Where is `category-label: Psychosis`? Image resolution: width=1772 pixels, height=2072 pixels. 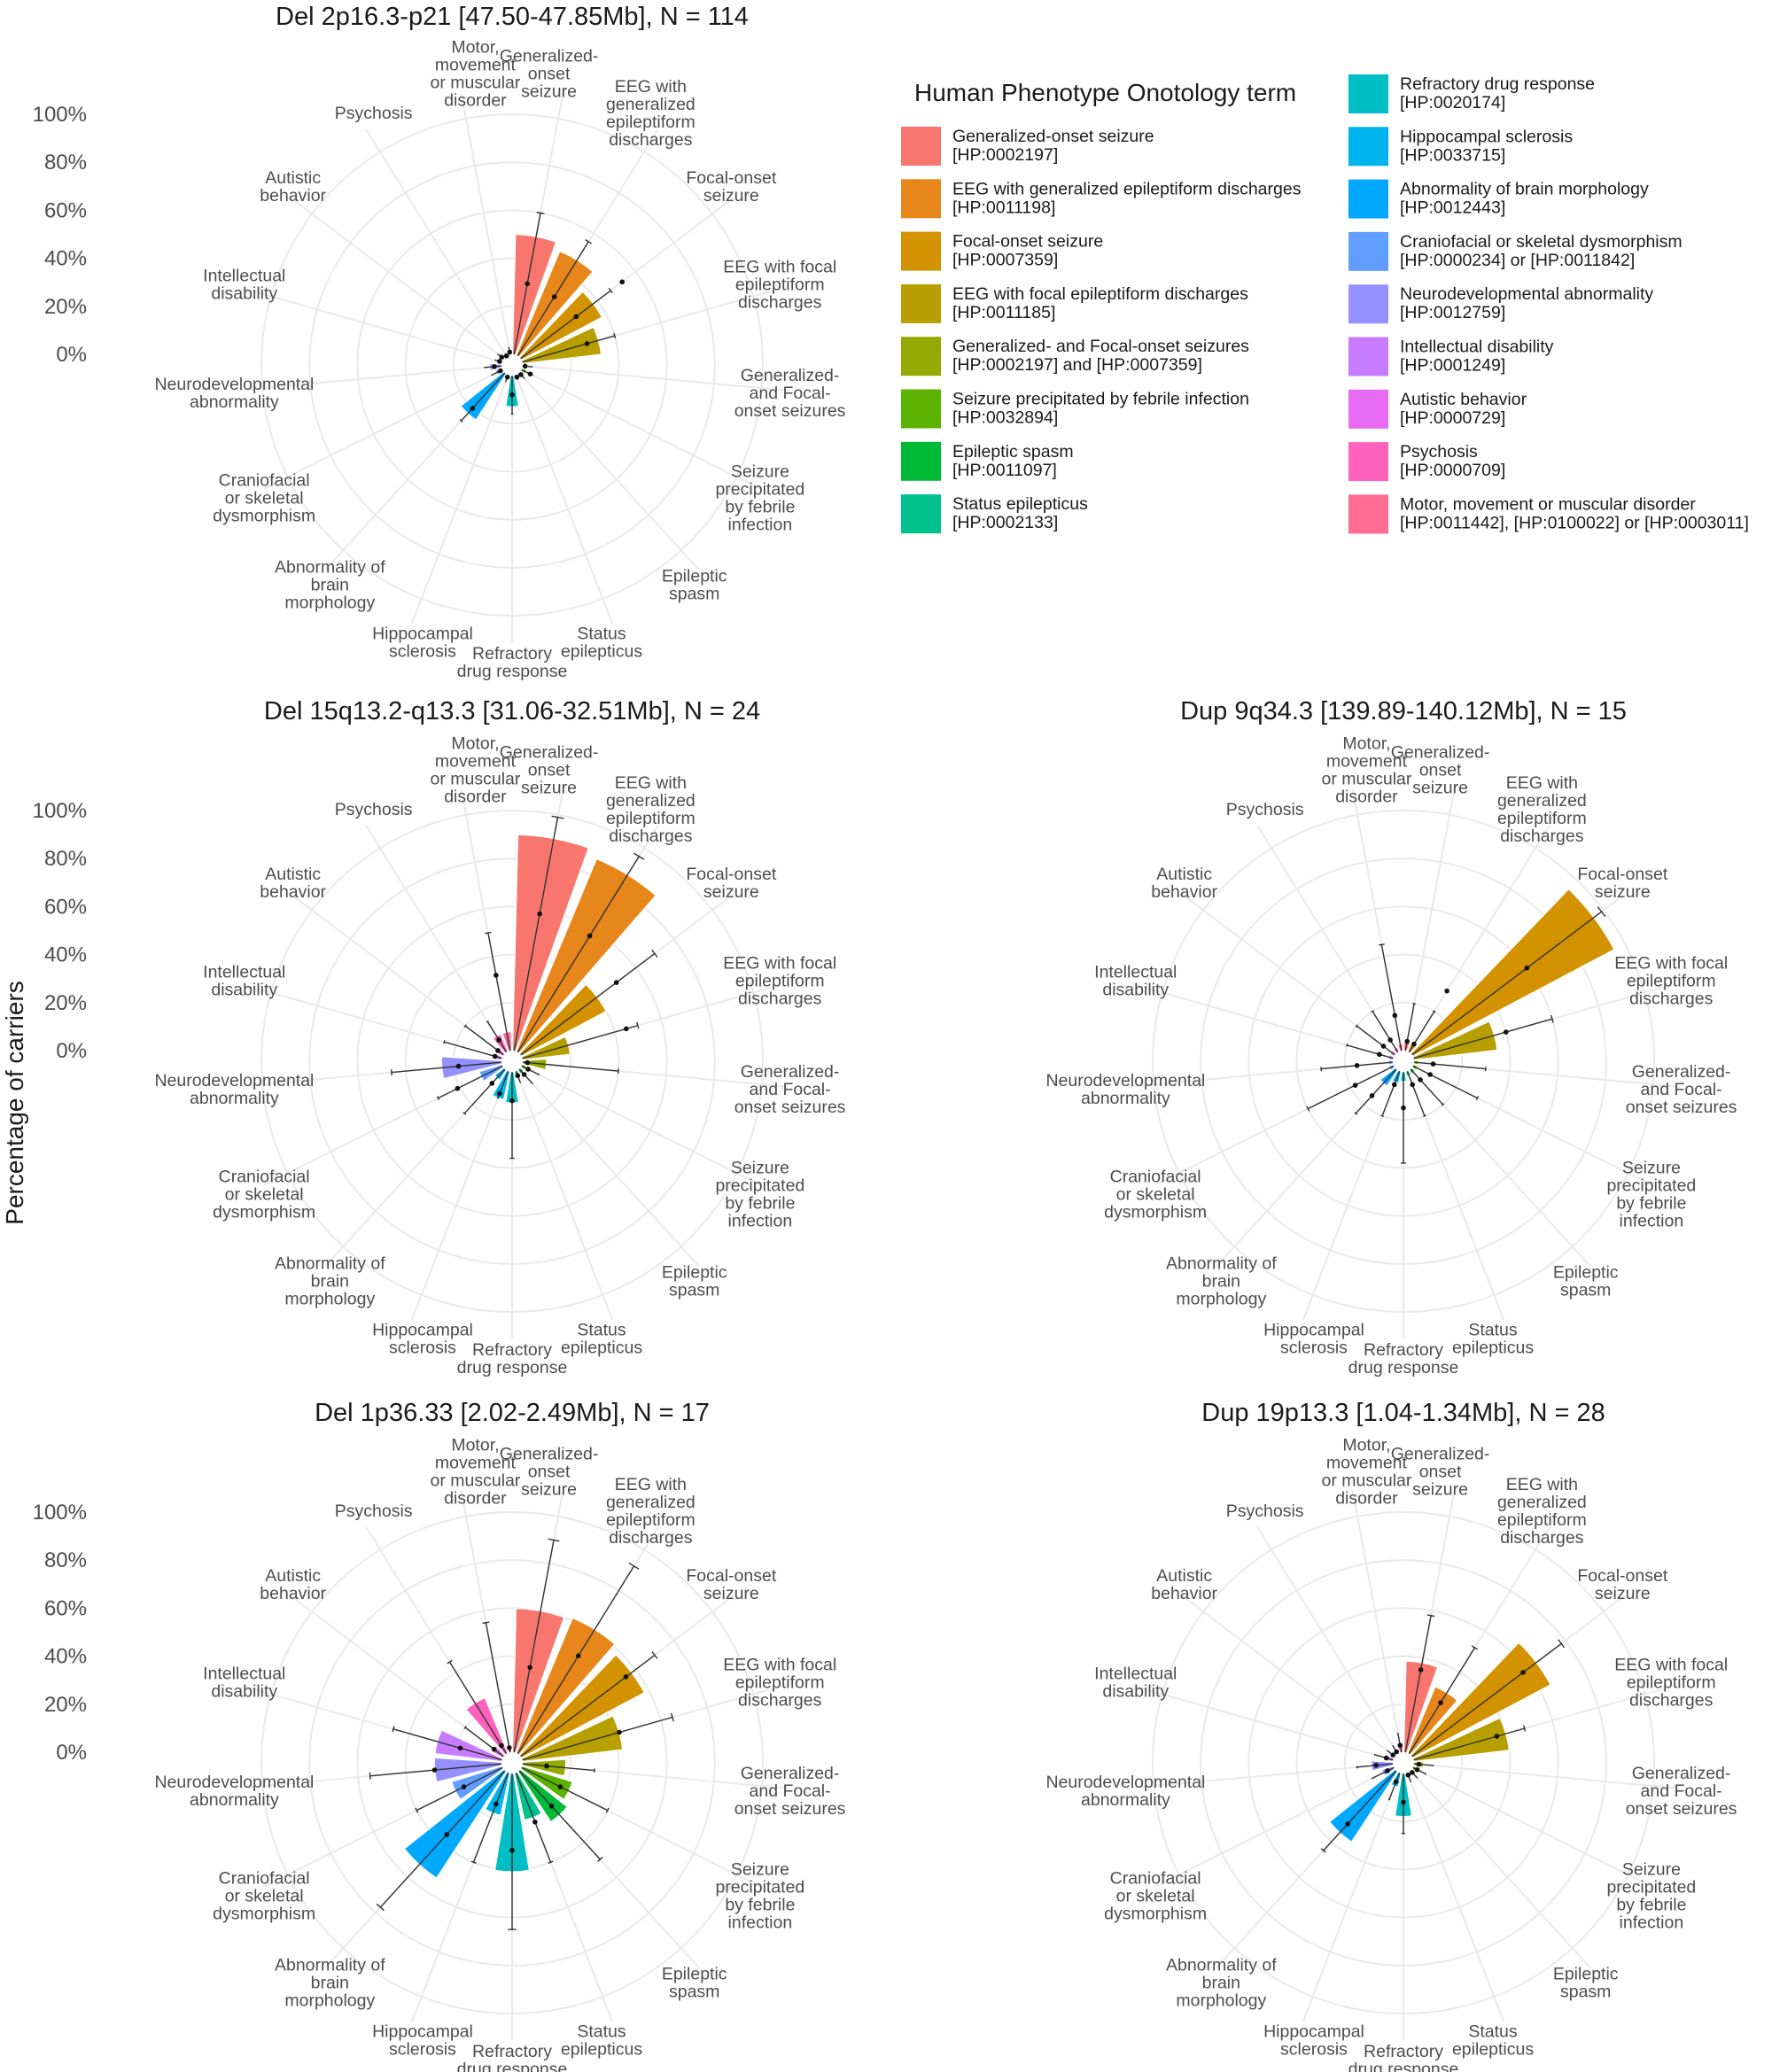
category-label: Psychosis is located at coordinates (1265, 1511).